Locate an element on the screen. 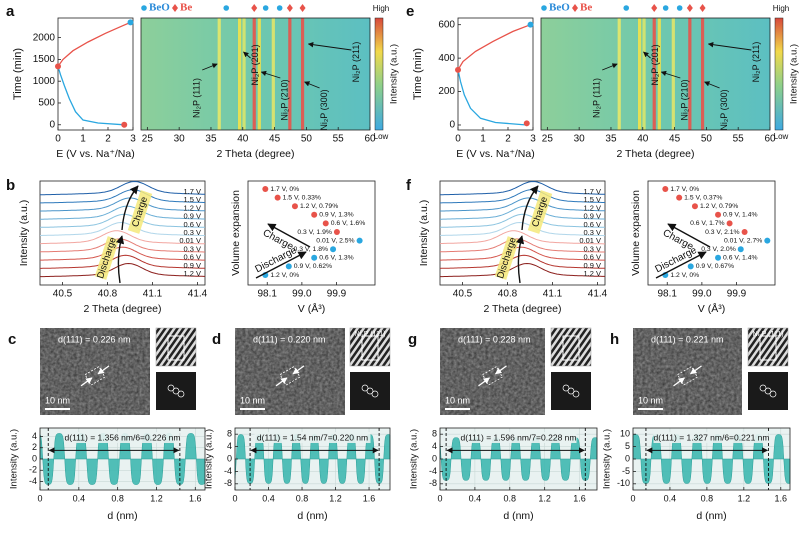 This screenshot has height=535, width=799. discharge-text: Discharge is located at coordinates (276, 260).